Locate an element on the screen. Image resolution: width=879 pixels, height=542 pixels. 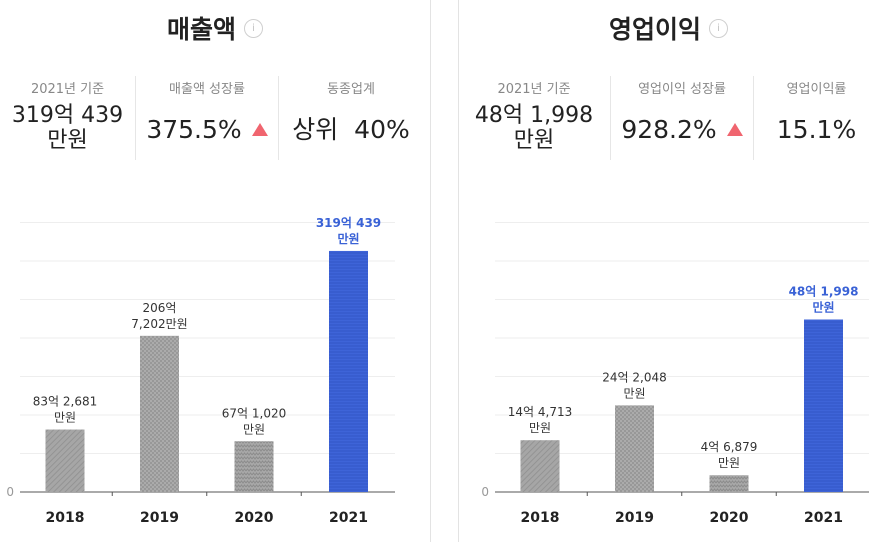
stat-value: 15.1% is located at coordinates (816, 129).